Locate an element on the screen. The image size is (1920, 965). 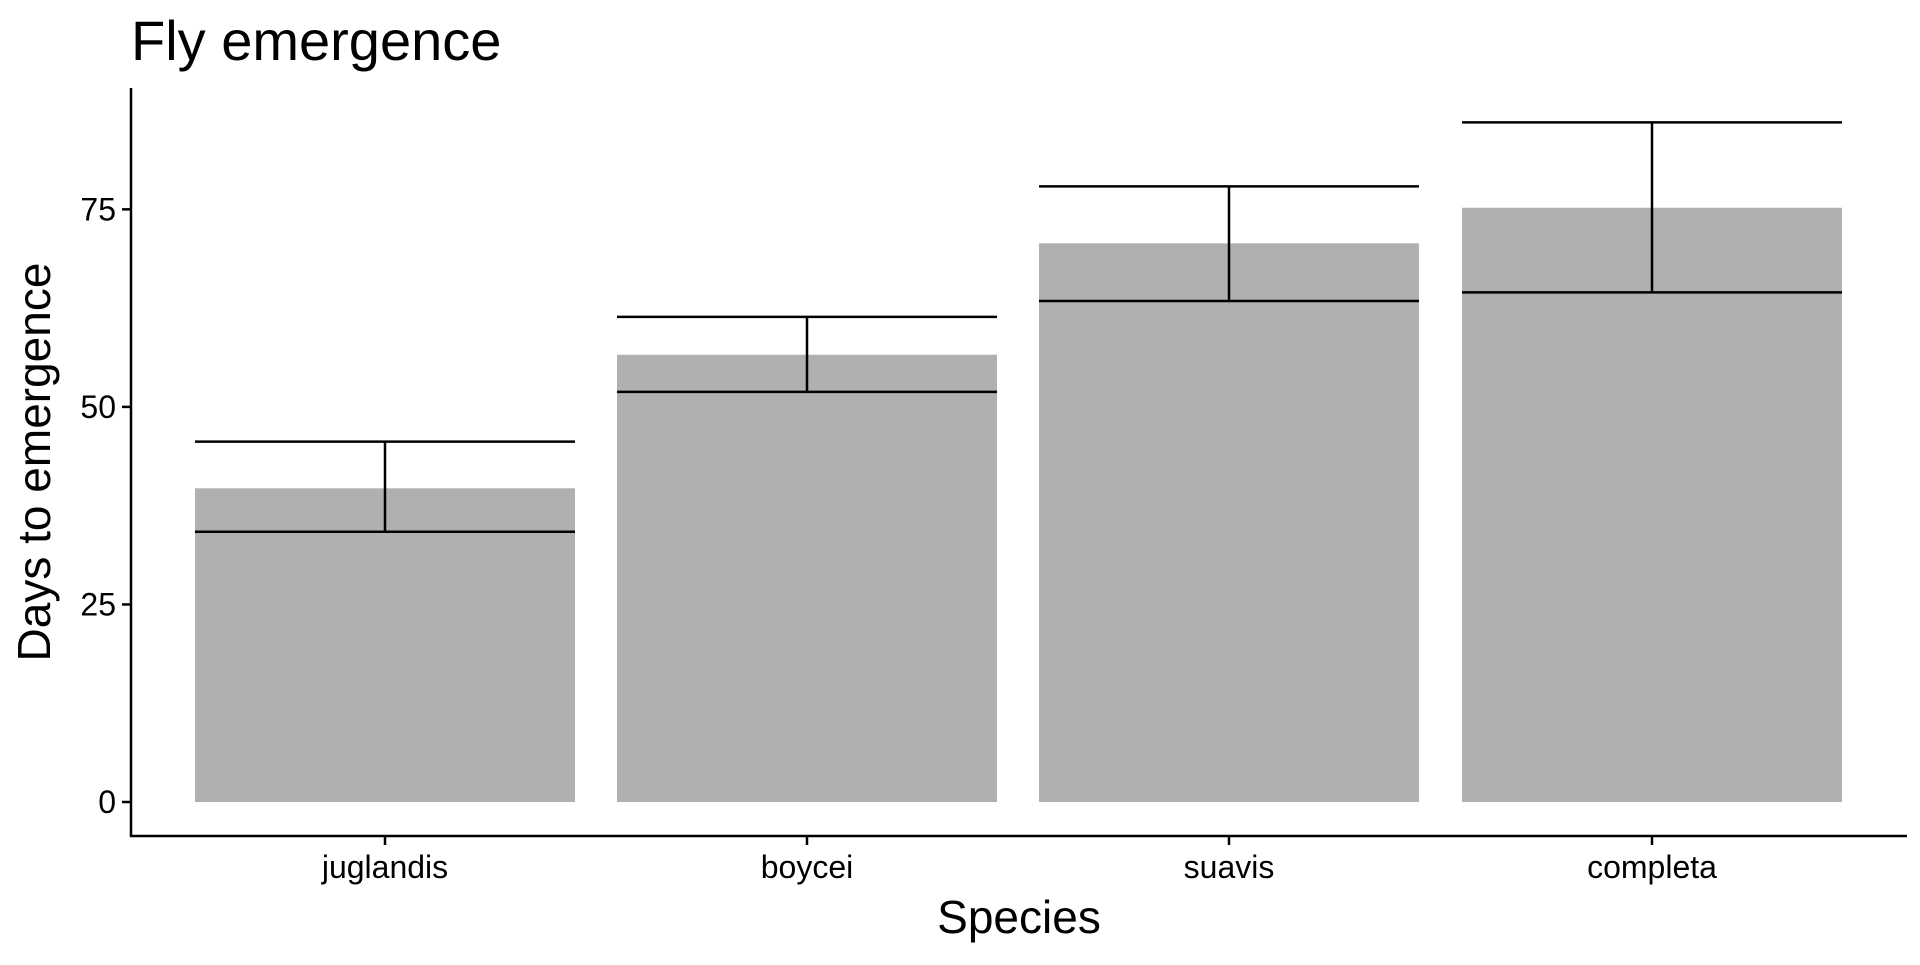
bar-juglandis is located at coordinates (385, 645).